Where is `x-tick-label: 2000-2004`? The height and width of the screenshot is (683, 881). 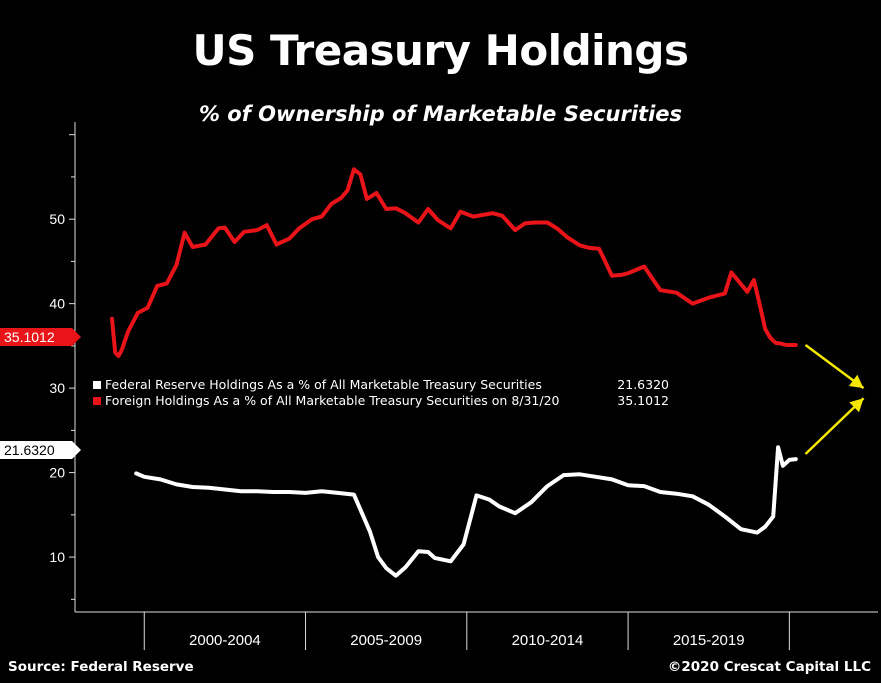 x-tick-label: 2000-2004 is located at coordinates (225, 640).